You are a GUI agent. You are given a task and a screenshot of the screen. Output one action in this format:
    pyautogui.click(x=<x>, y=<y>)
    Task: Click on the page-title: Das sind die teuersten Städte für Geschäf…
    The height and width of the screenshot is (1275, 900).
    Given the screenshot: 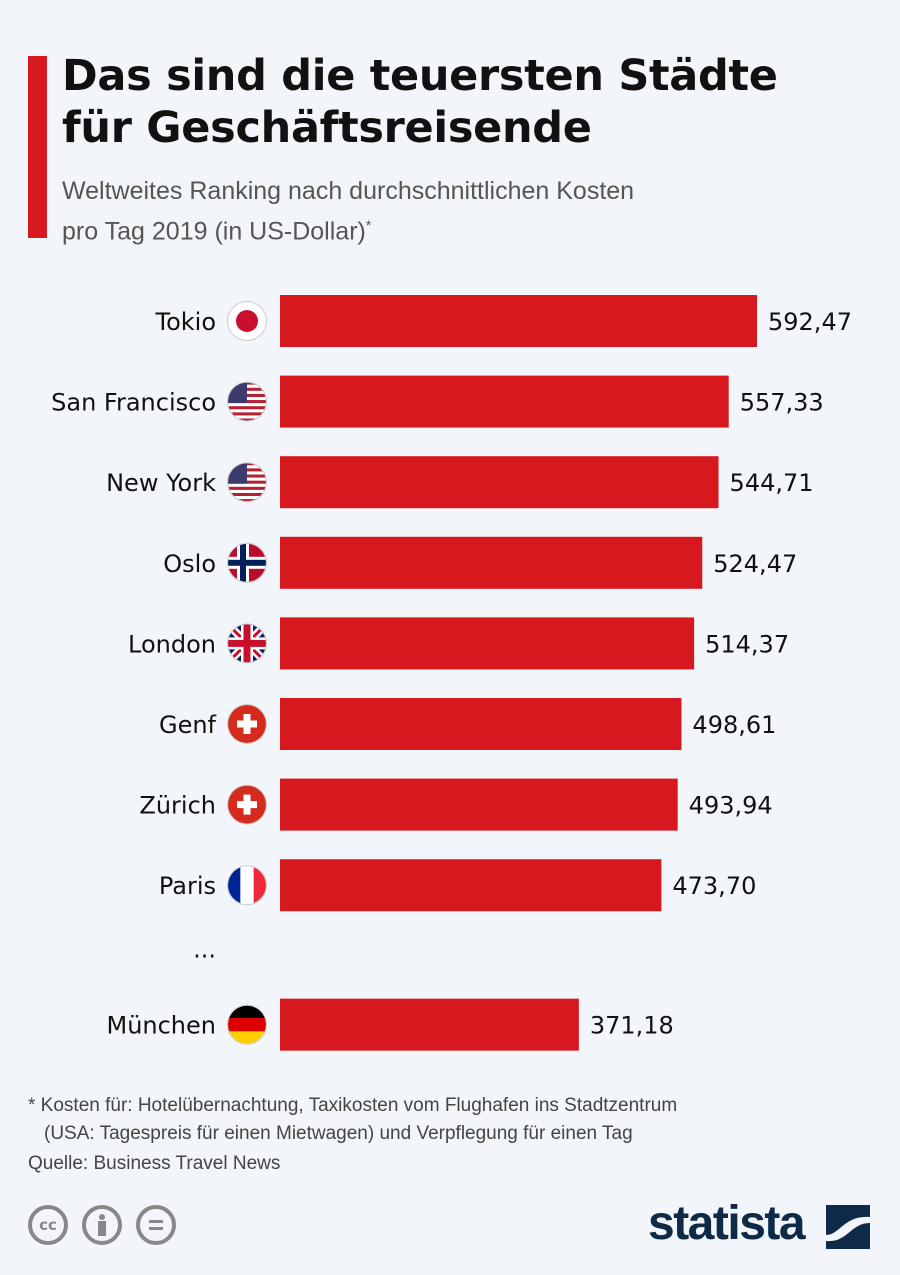 What is the action you would take?
    pyautogui.click(x=420, y=102)
    